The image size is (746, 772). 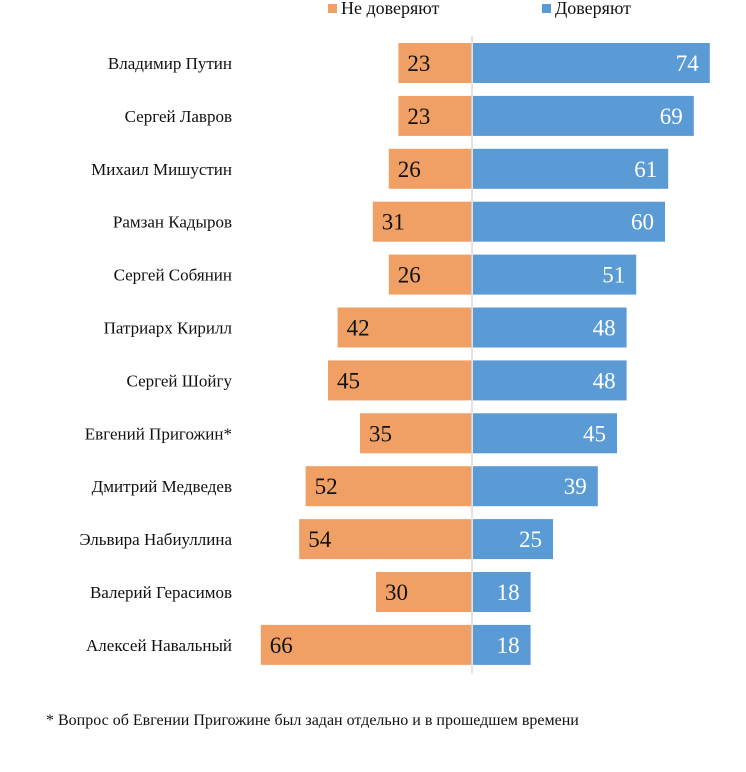 What do you see at coordinates (162, 486) in the screenshot?
I see `category-label: Дмитрий Медведев` at bounding box center [162, 486].